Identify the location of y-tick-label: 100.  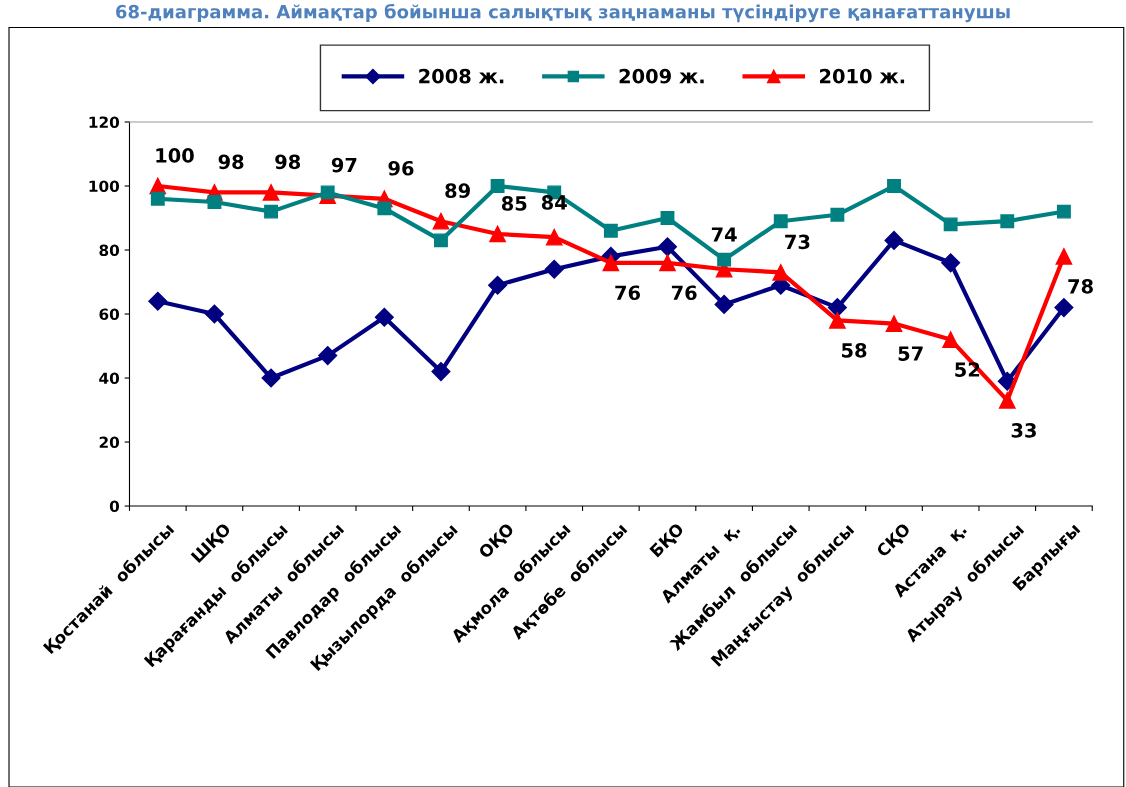
(104, 186).